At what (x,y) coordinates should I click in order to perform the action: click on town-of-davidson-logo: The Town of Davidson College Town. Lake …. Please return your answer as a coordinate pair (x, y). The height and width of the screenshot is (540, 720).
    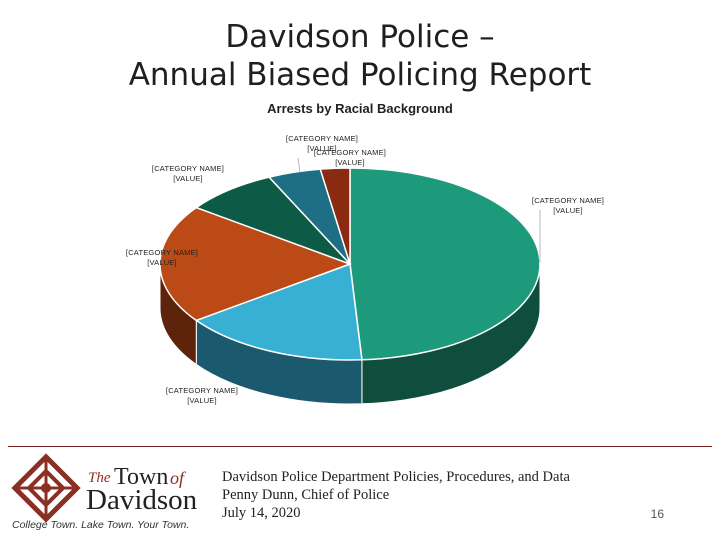
    Looking at the image, I should click on (104, 492).